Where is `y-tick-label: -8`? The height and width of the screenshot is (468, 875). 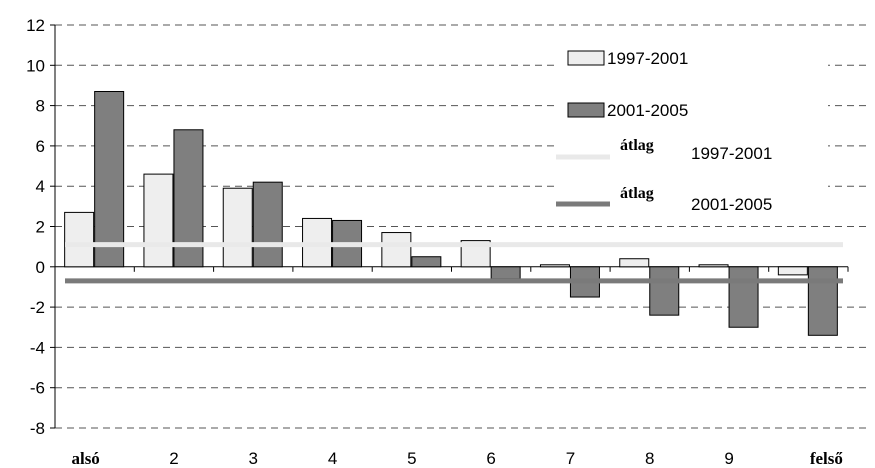
y-tick-label: -8 is located at coordinates (37, 428).